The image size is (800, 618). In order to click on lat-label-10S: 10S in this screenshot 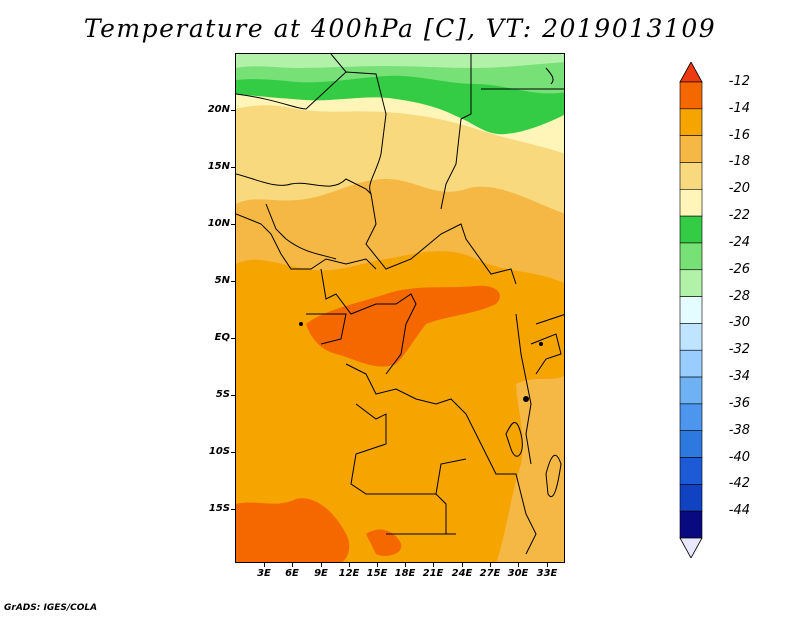, I will do `click(219, 451)`.